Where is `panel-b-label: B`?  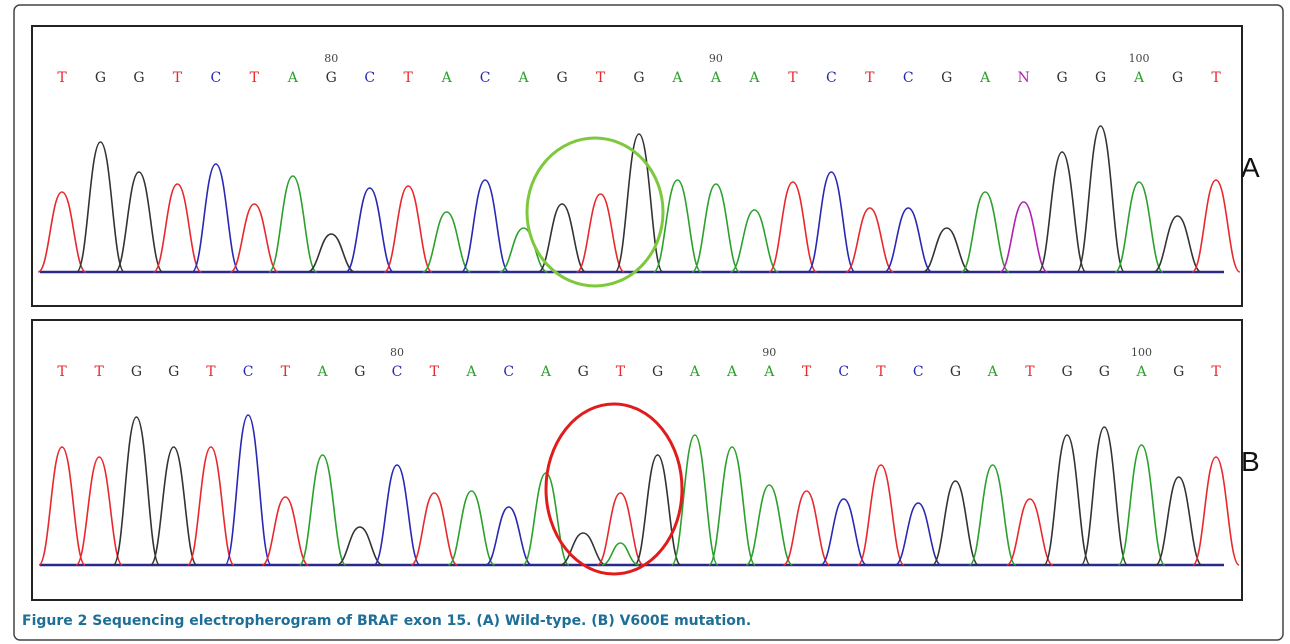 panel-b-label: B is located at coordinates (1250, 461).